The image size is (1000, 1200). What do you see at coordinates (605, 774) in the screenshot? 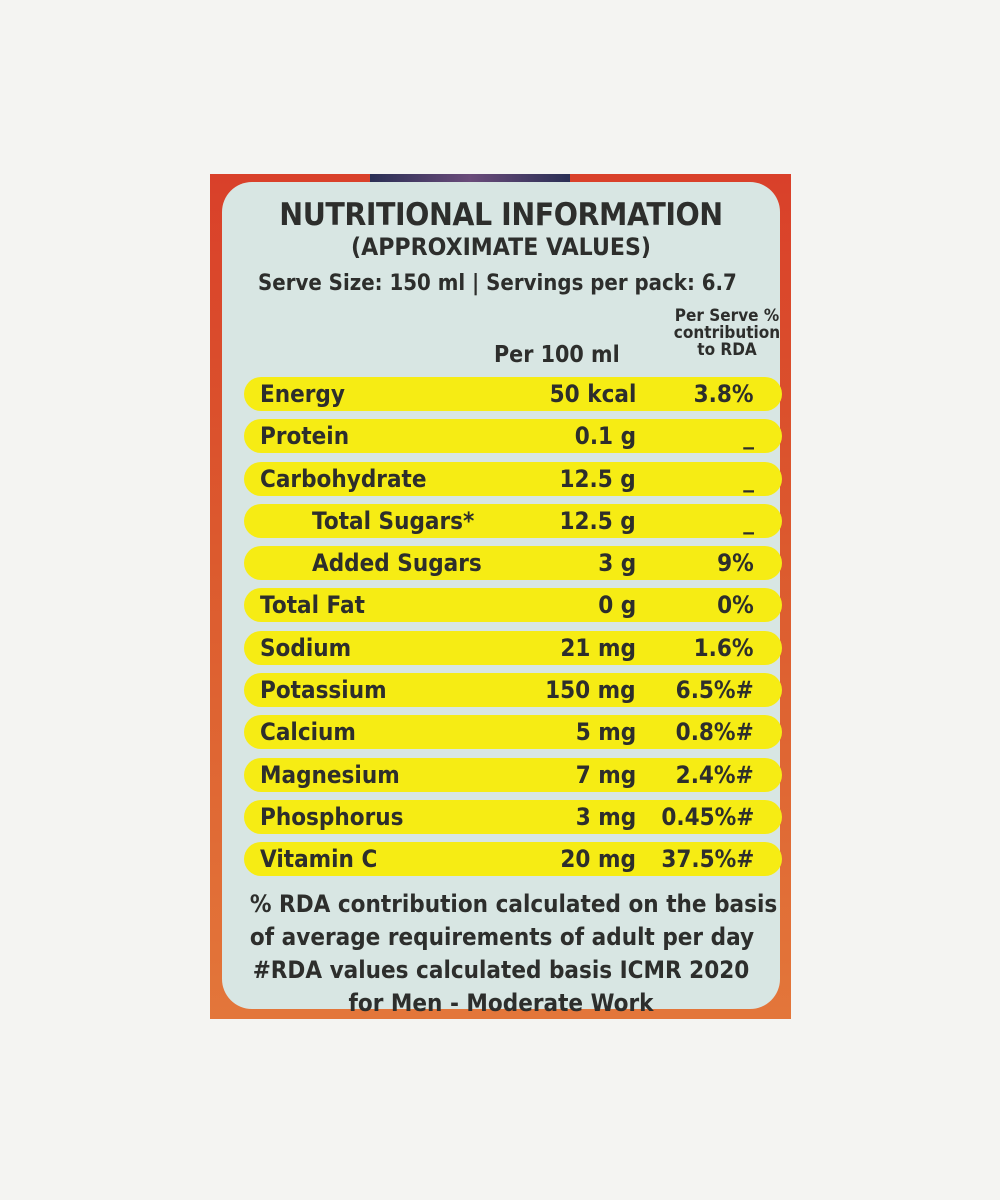
I see `nutrient-amount: 7 mg` at bounding box center [605, 774].